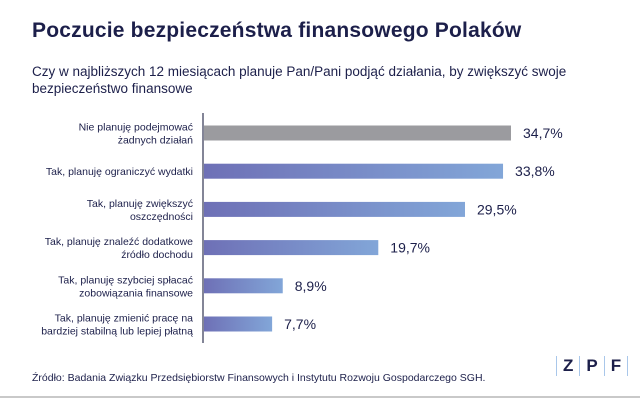 The height and width of the screenshot is (400, 640). Describe the element at coordinates (157, 255) in the screenshot. I see `category-label: źródło dochodu` at that location.